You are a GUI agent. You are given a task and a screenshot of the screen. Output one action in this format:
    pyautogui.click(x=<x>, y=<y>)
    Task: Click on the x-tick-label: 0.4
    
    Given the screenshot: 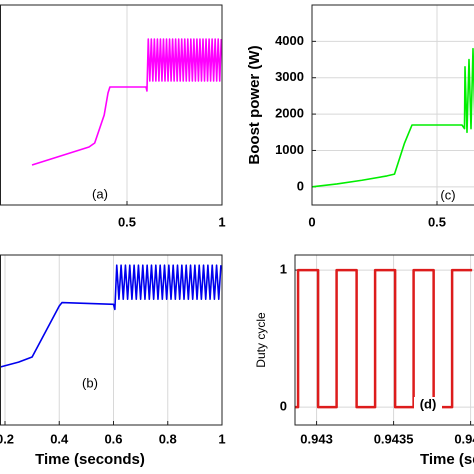 What is the action you would take?
    pyautogui.click(x=59, y=438)
    